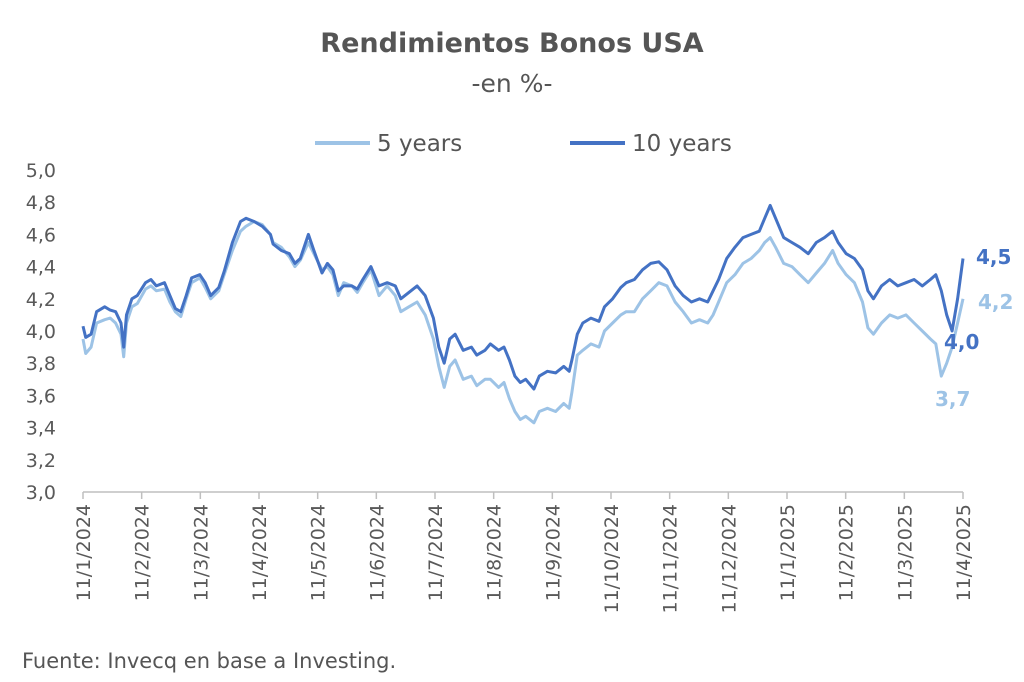 The image size is (1024, 682). Describe the element at coordinates (671, 559) in the screenshot. I see `x-tick-label: 11/11/2024` at that location.